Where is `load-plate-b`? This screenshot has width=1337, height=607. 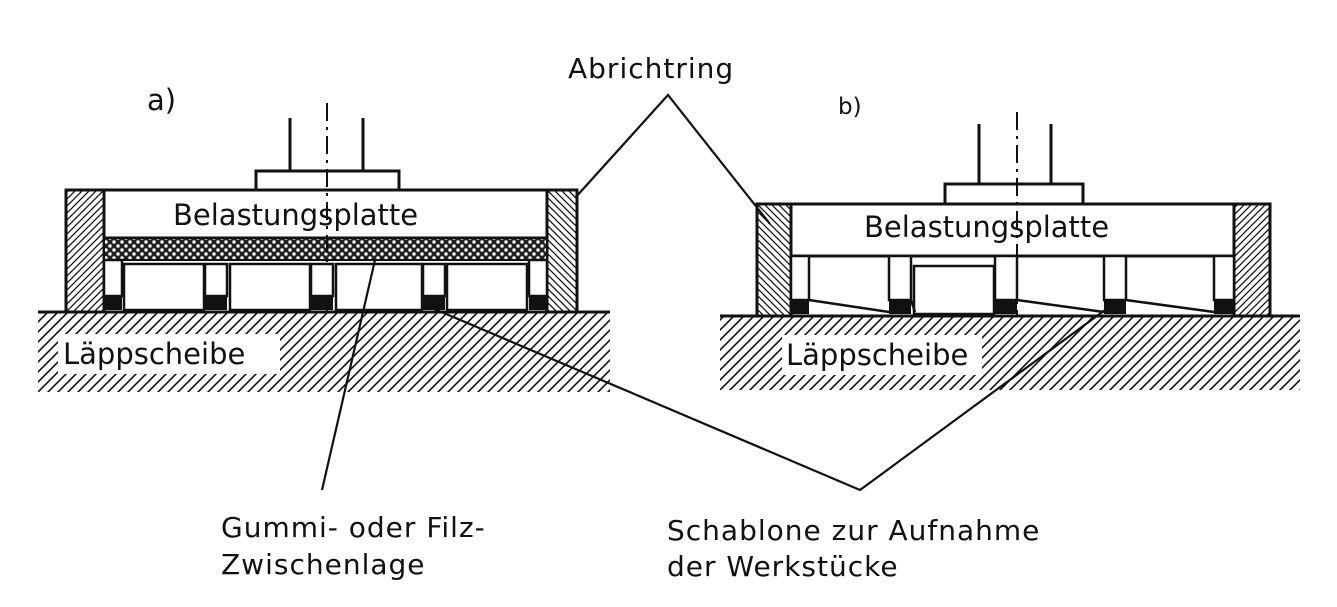
load-plate-b is located at coordinates (1012, 230).